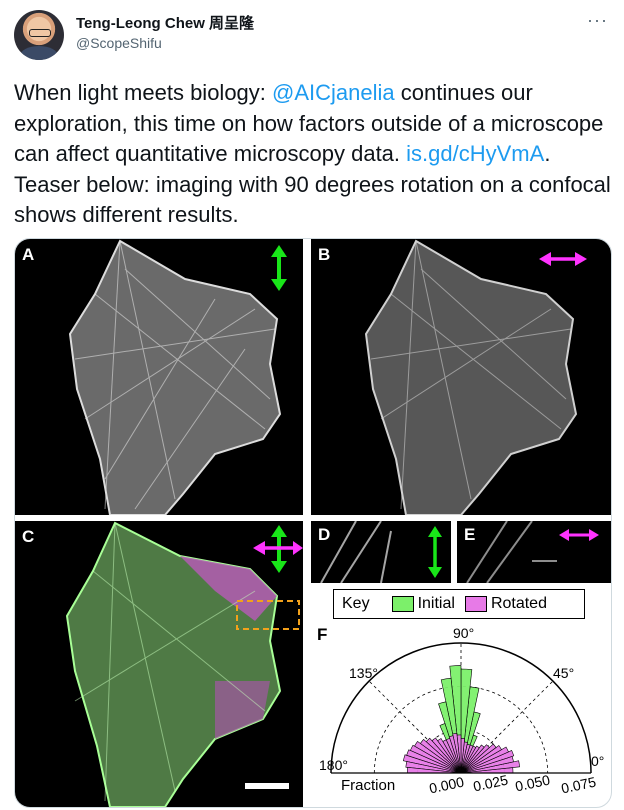  What do you see at coordinates (475, 604) in the screenshot?
I see `legend-swatch-rotated` at bounding box center [475, 604].